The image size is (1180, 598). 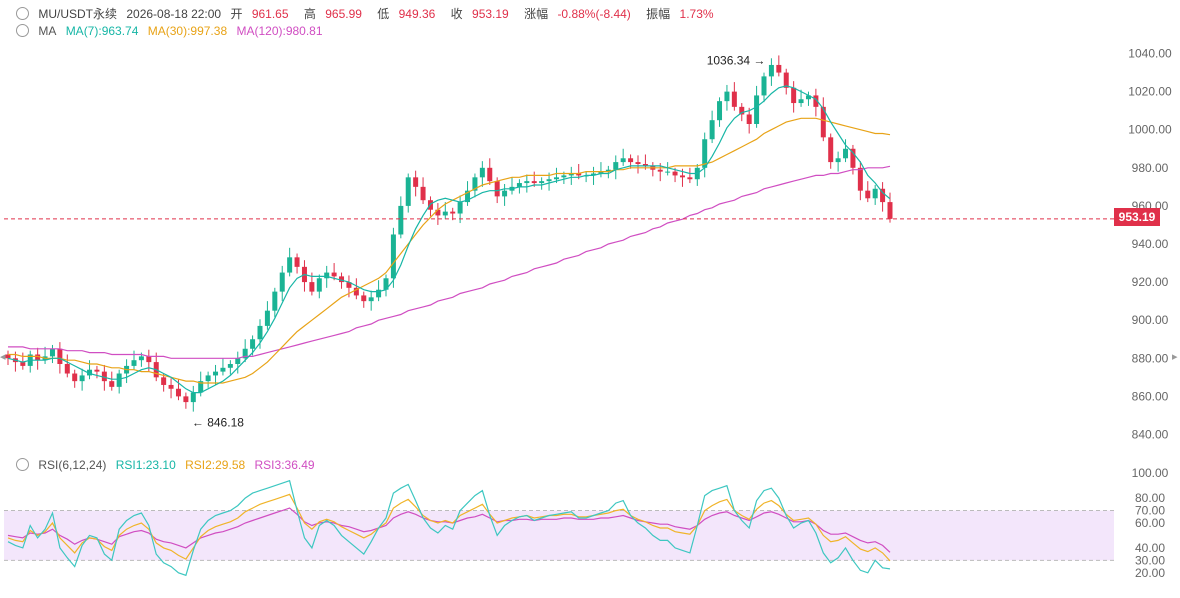 I want to click on rsi-axis-tick: 30.00, so click(x=1150, y=560).